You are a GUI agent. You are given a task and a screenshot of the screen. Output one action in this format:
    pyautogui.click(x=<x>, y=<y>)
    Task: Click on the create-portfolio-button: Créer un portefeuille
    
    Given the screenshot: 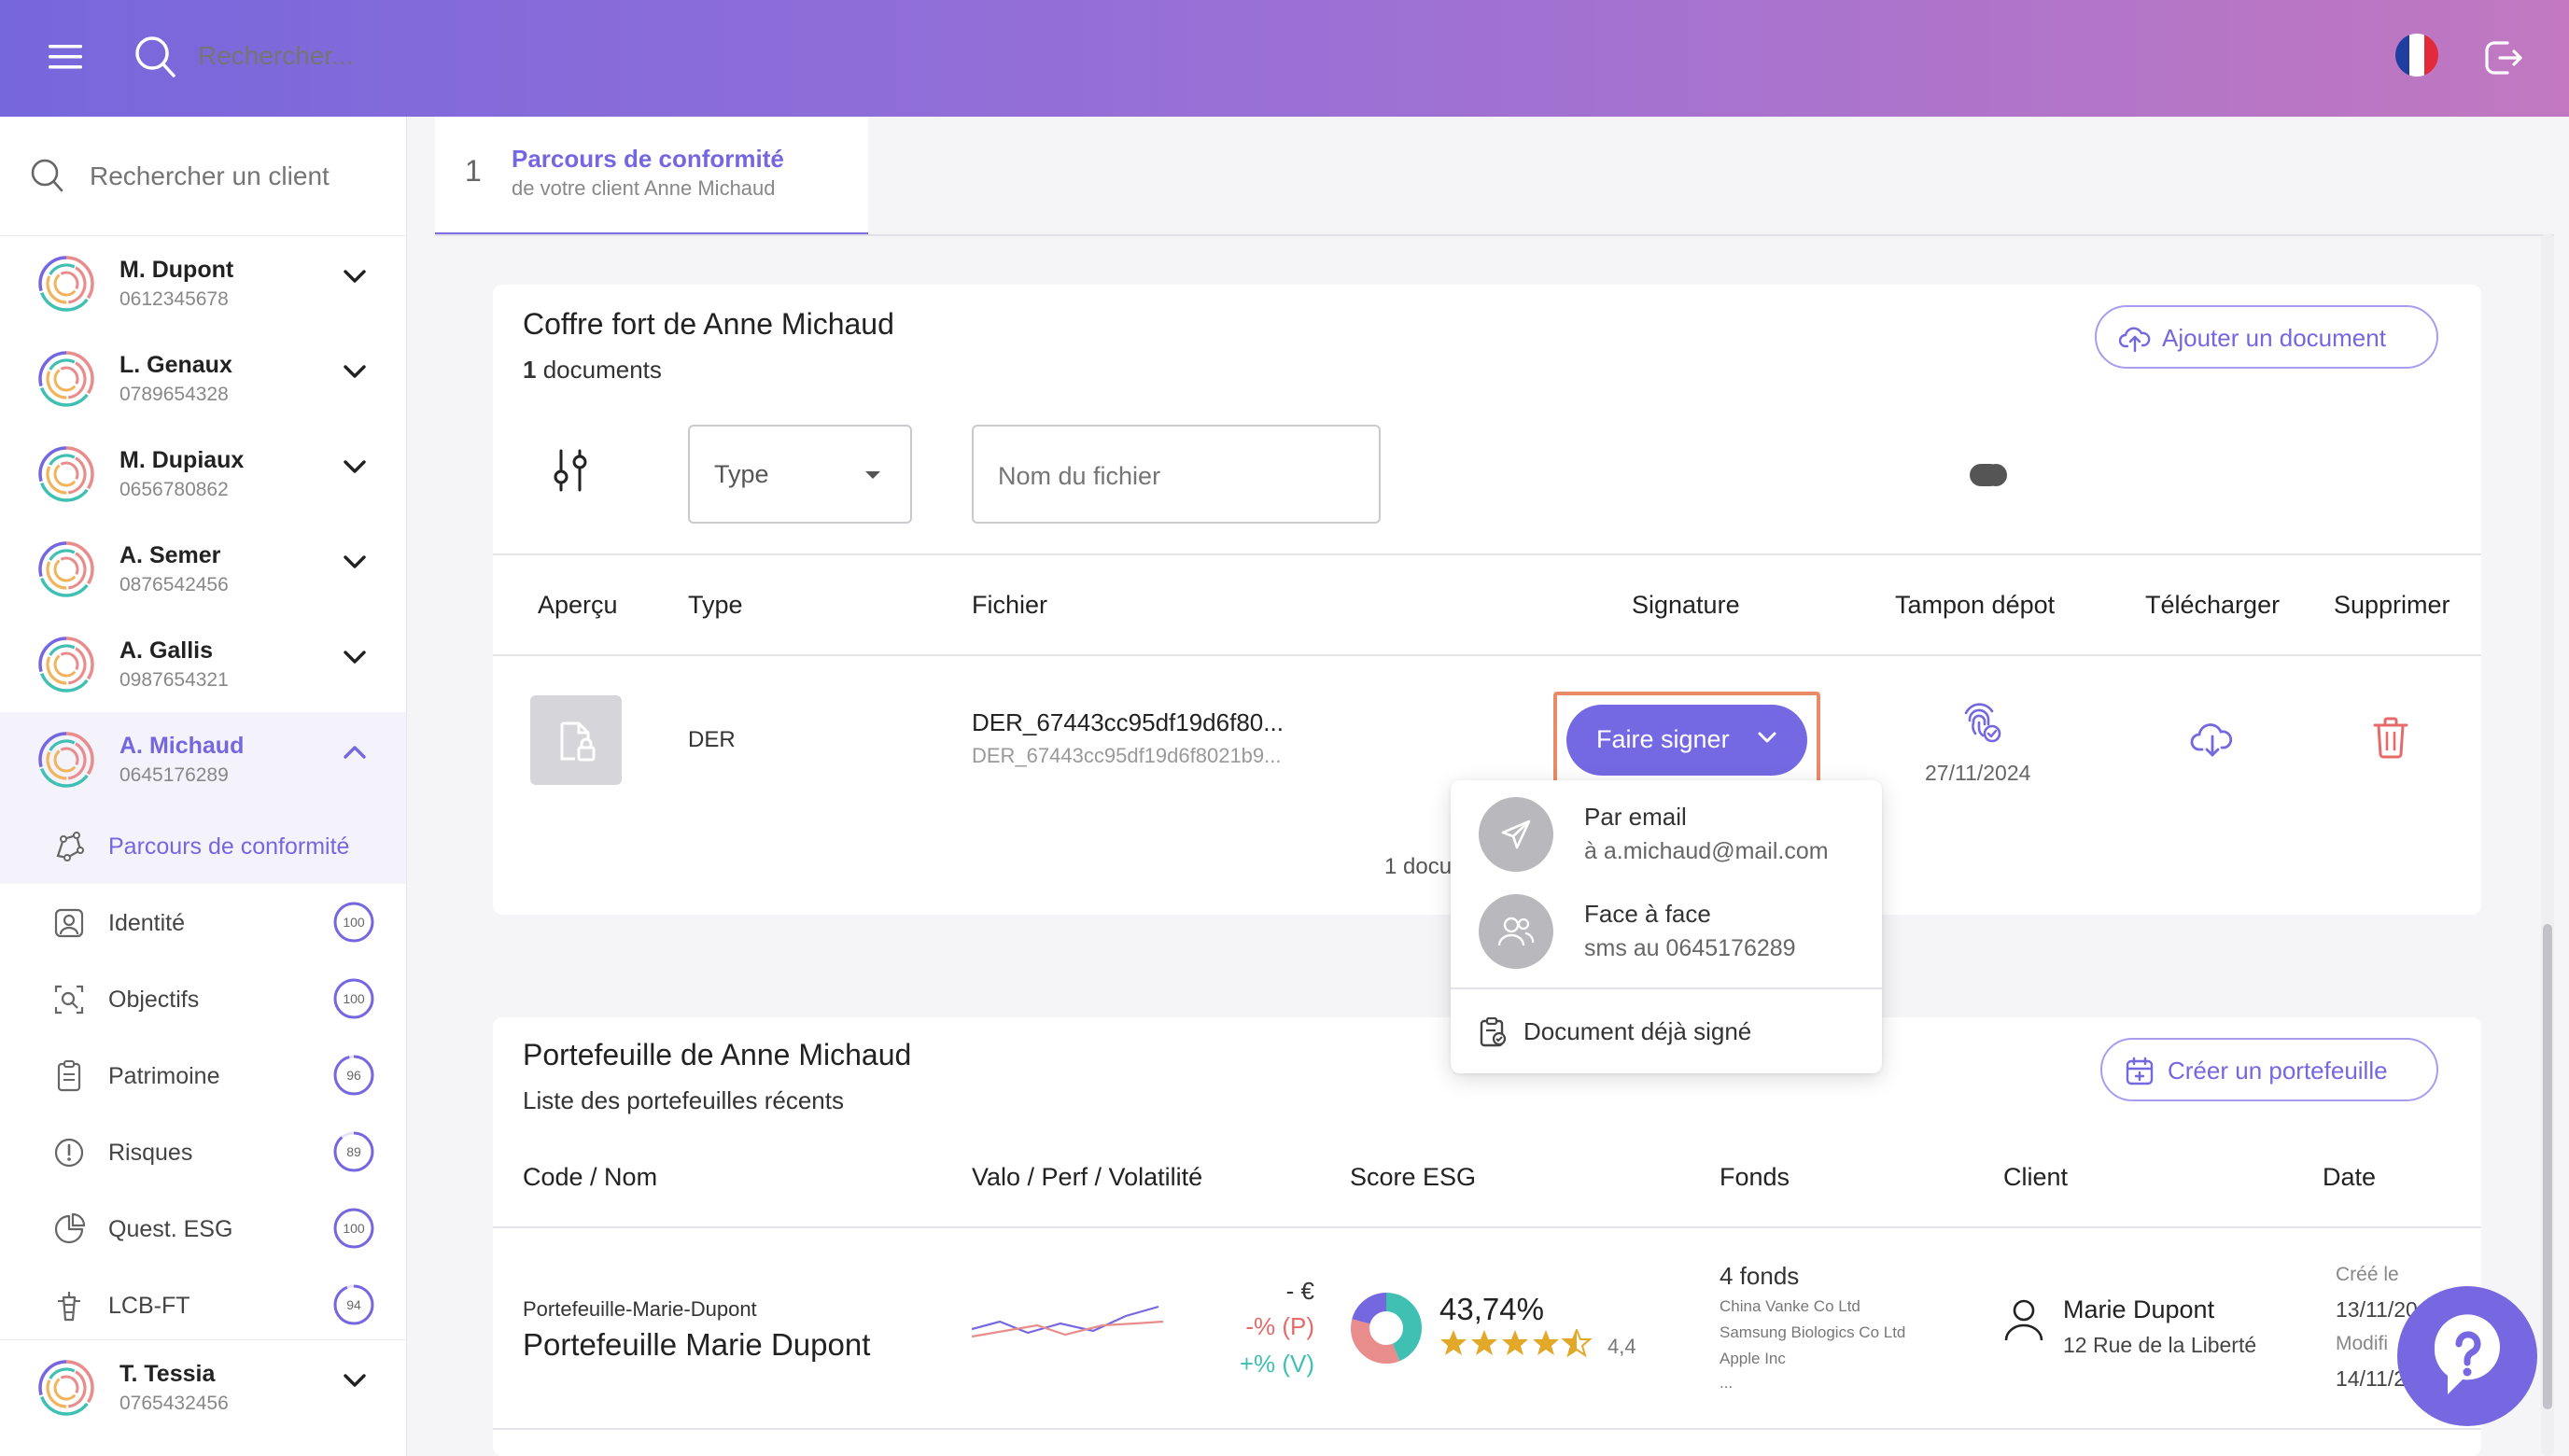 What is the action you would take?
    pyautogui.click(x=2269, y=1069)
    